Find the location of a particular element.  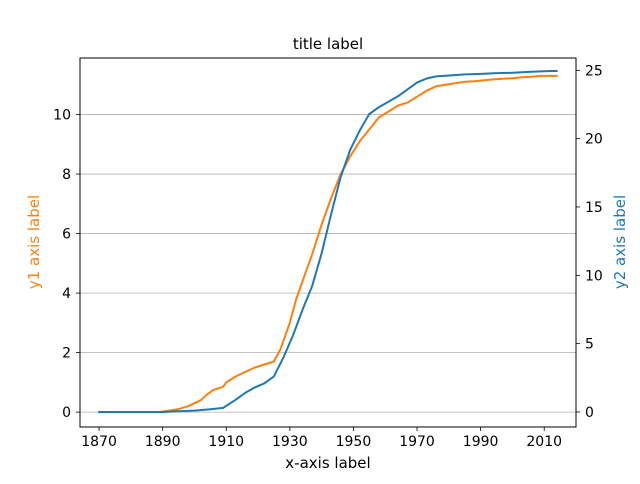

y-left-tick-label-3: 6 is located at coordinates (66, 235).